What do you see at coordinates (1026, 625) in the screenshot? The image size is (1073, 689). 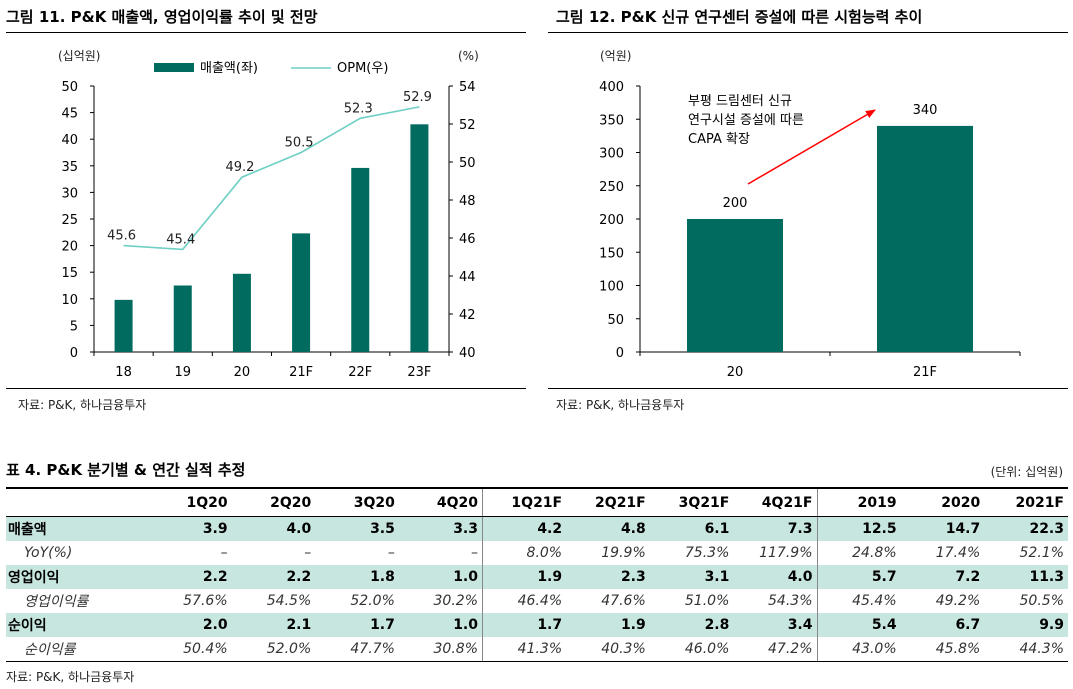 I see `table-cell: 9.9` at bounding box center [1026, 625].